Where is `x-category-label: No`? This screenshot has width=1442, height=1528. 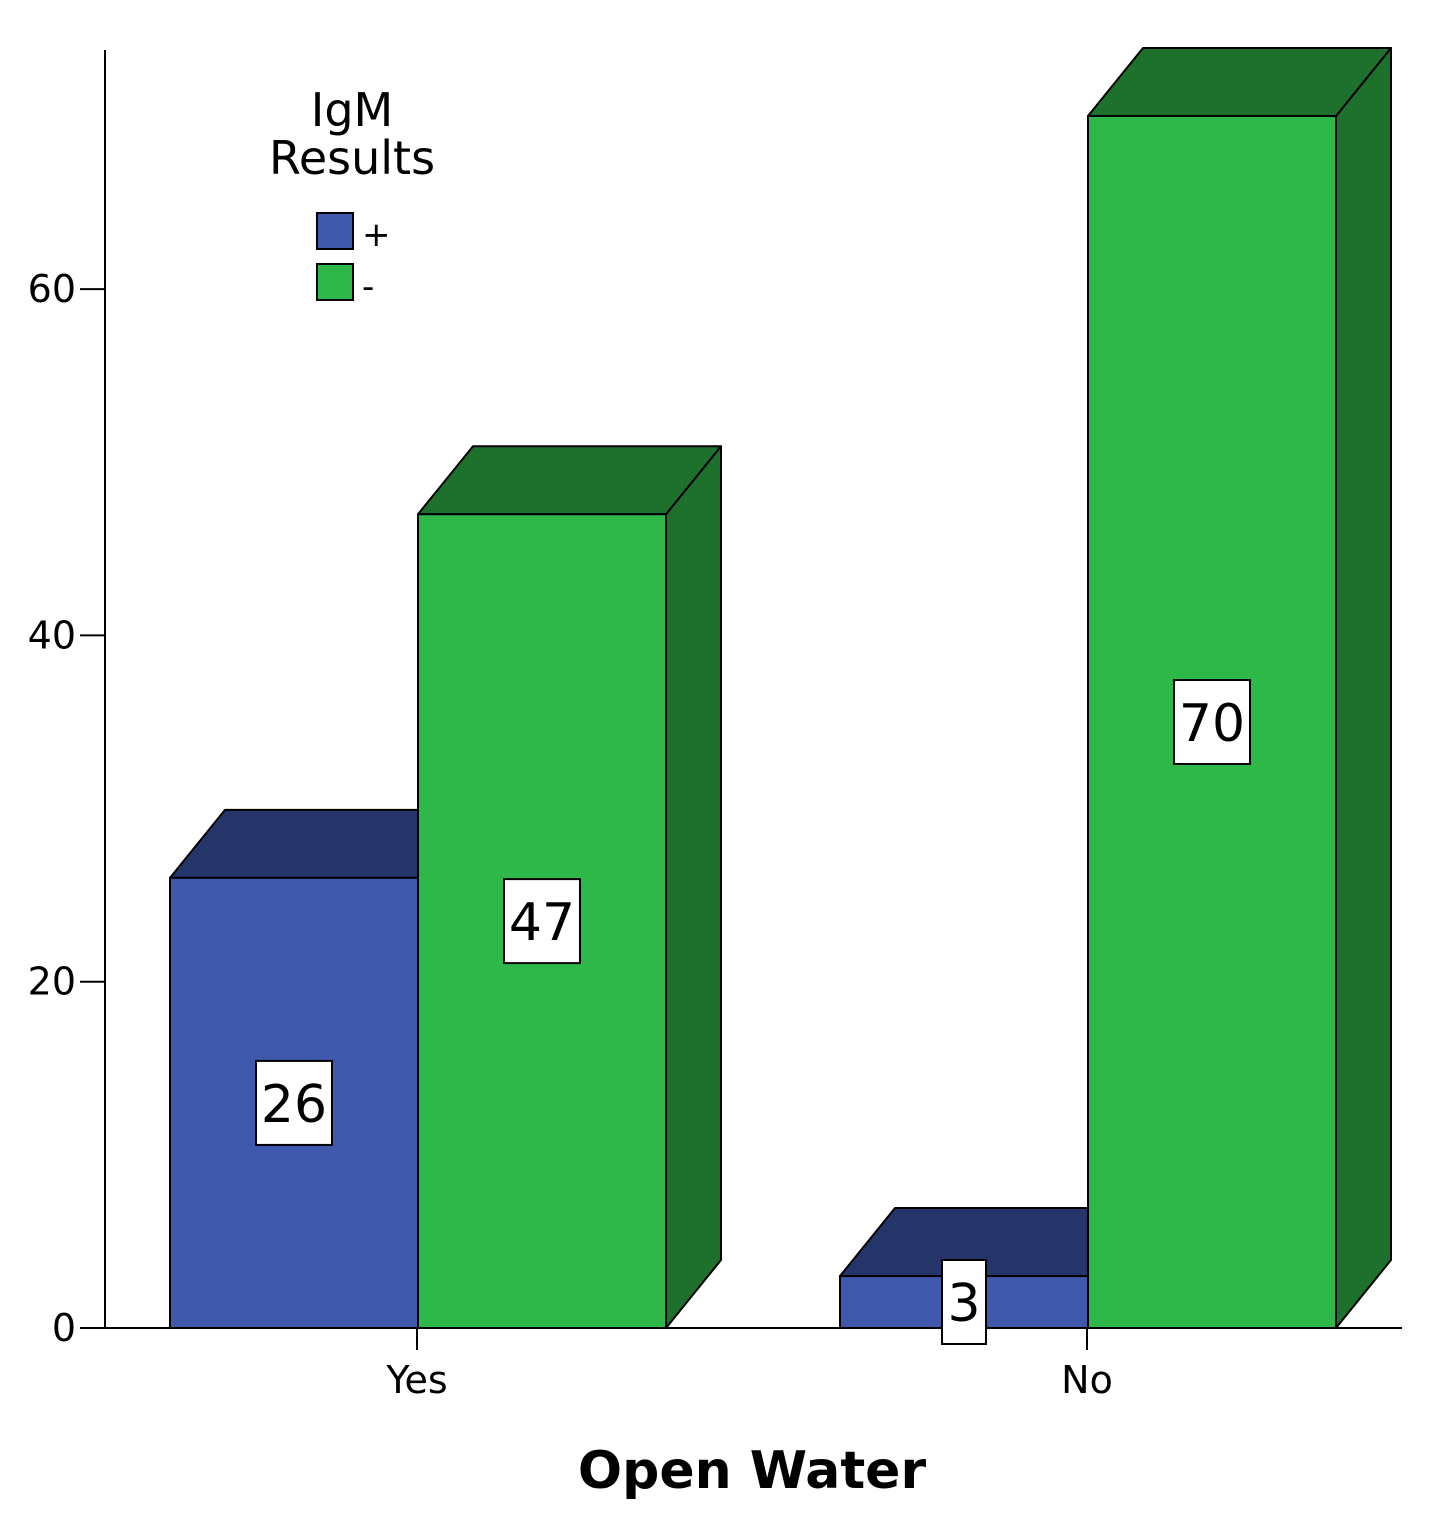 x-category-label: No is located at coordinates (1087, 1380).